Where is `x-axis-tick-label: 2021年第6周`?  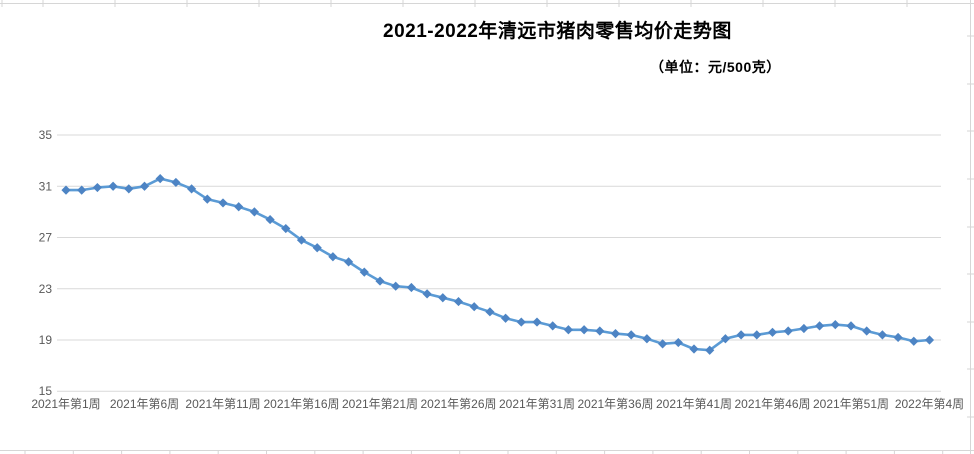
x-axis-tick-label: 2021年第6周 is located at coordinates (144, 404).